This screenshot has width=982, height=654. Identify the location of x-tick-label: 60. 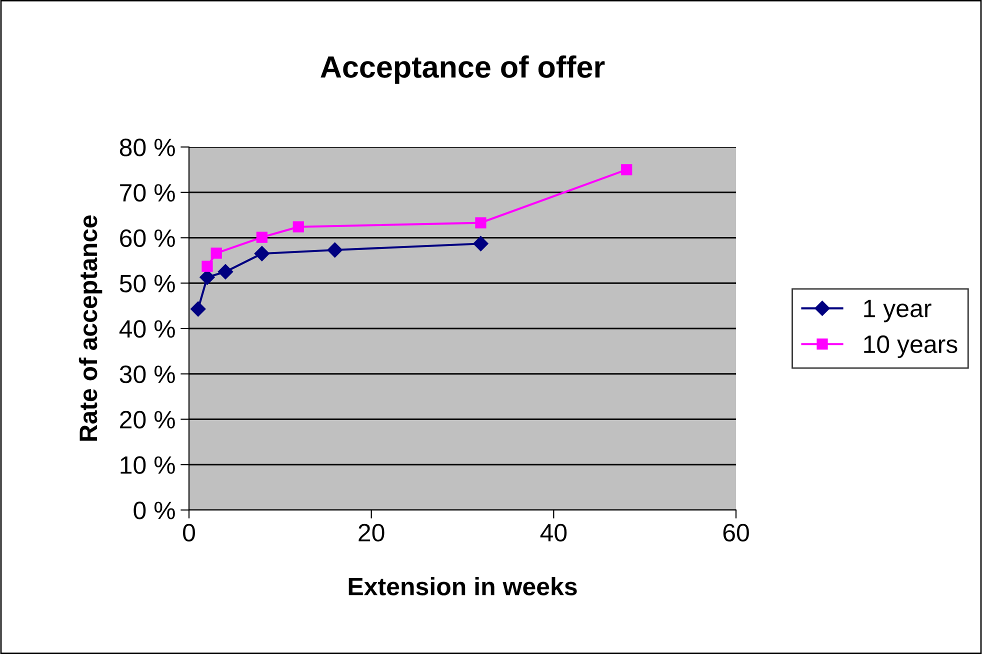
(736, 533).